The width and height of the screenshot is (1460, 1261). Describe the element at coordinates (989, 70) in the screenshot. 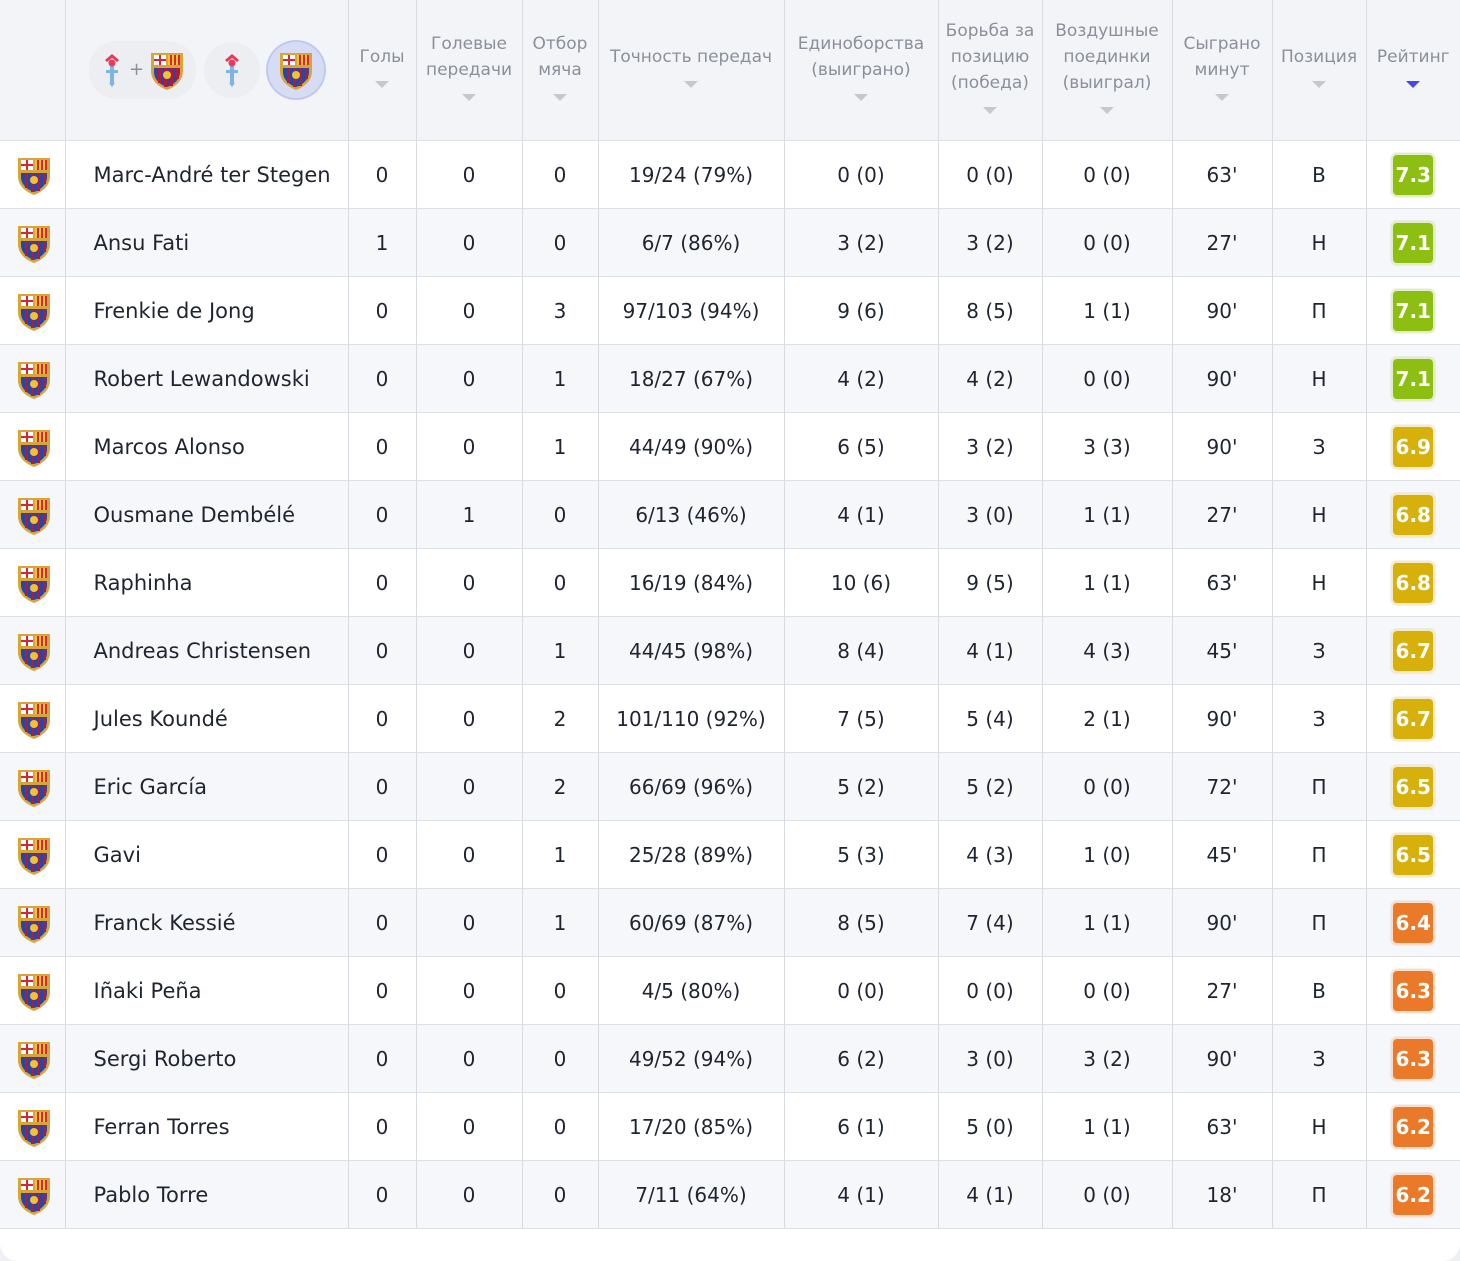

I see `column-header-ground-duels: Борьба за позицию (победа)` at that location.